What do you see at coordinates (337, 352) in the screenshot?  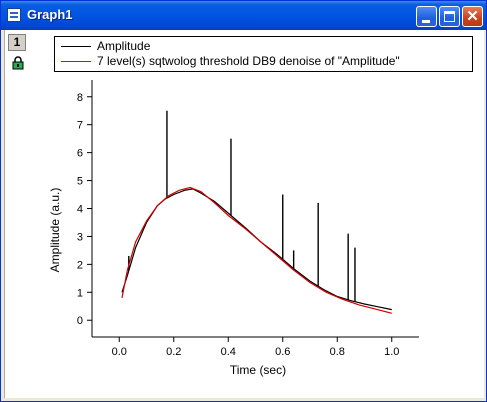 I see `x-tick-label: 0.8` at bounding box center [337, 352].